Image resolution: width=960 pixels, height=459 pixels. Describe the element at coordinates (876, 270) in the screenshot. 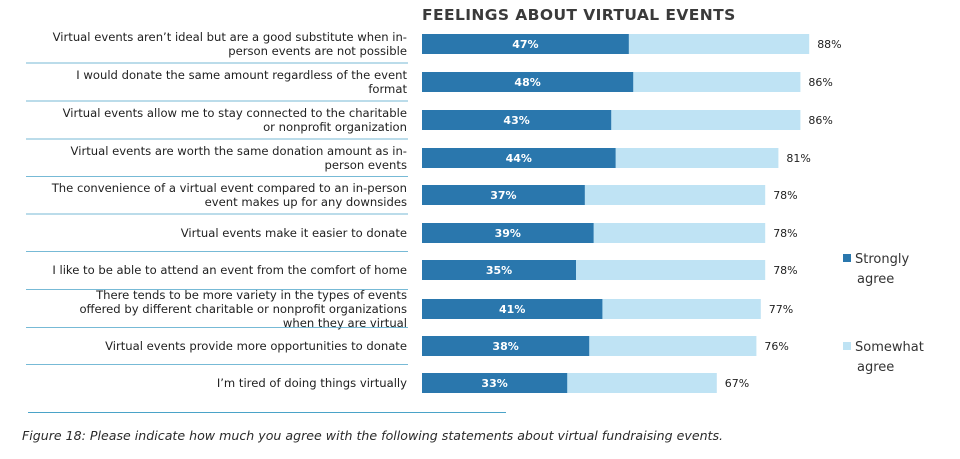

I see `legend-item-strongly-agree: Strongly agree` at that location.